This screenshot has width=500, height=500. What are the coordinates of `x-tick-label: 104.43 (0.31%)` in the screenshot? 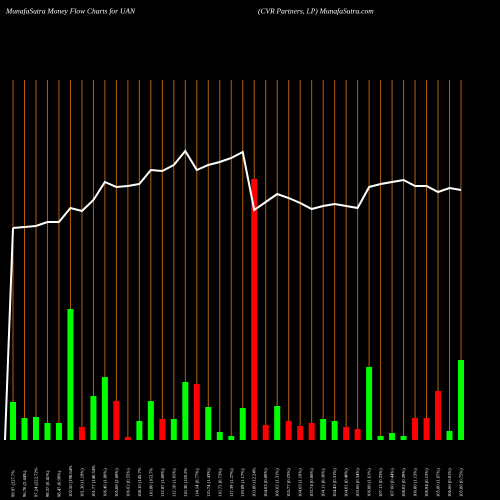 It's located at (334, 482).